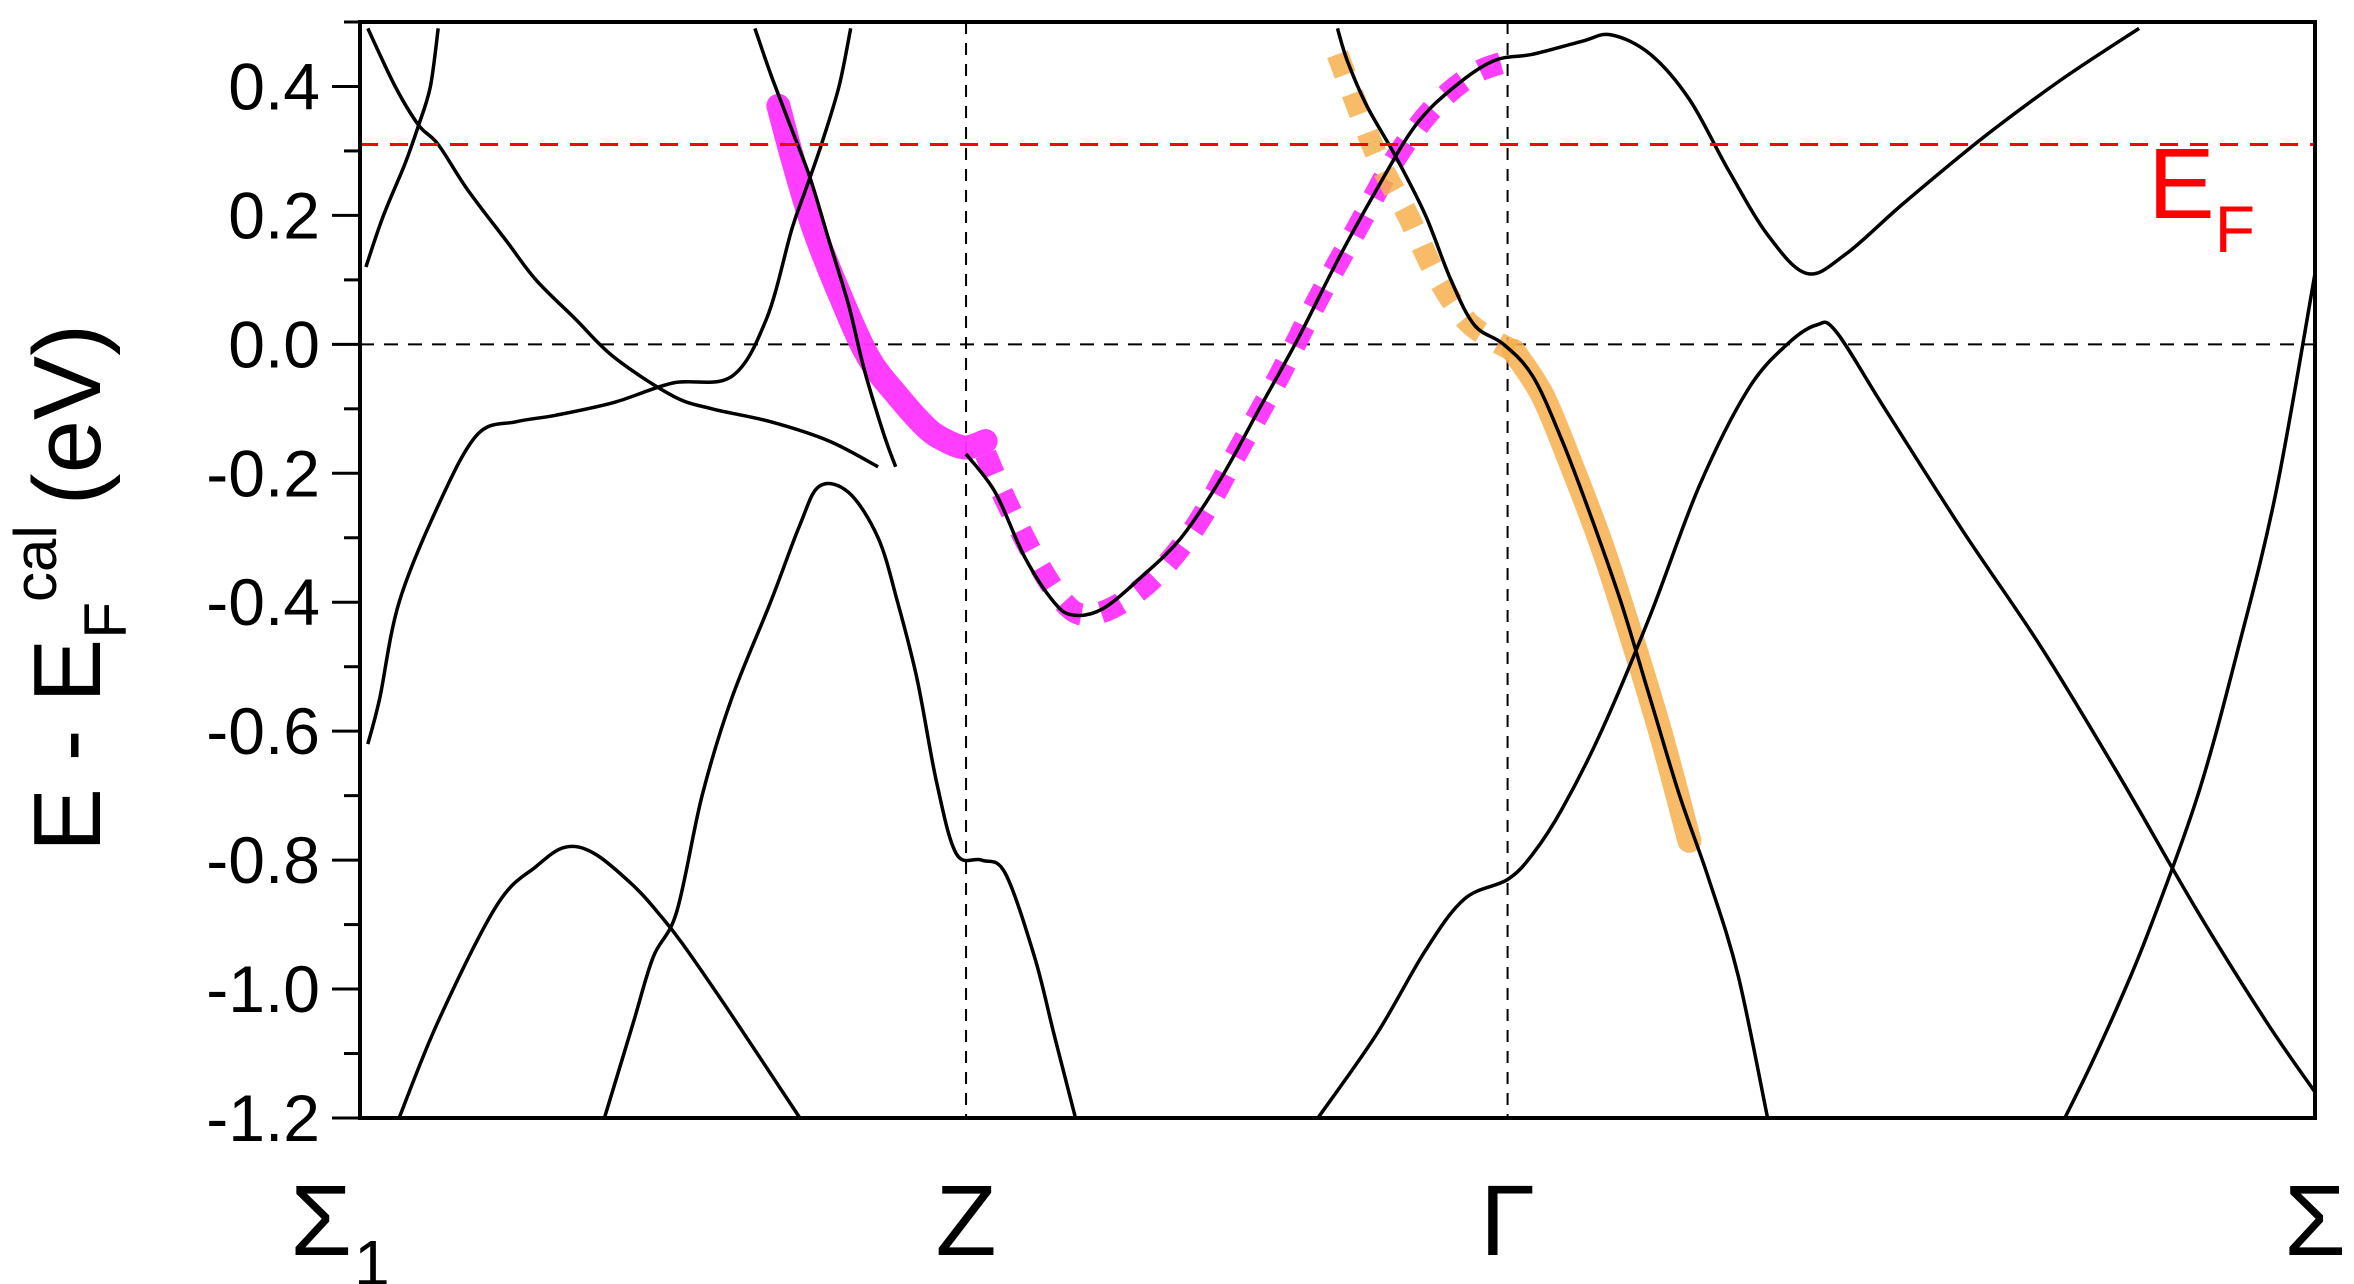 The width and height of the screenshot is (2354, 1284). I want to click on fermi-level-label: EF, so click(2201, 197).